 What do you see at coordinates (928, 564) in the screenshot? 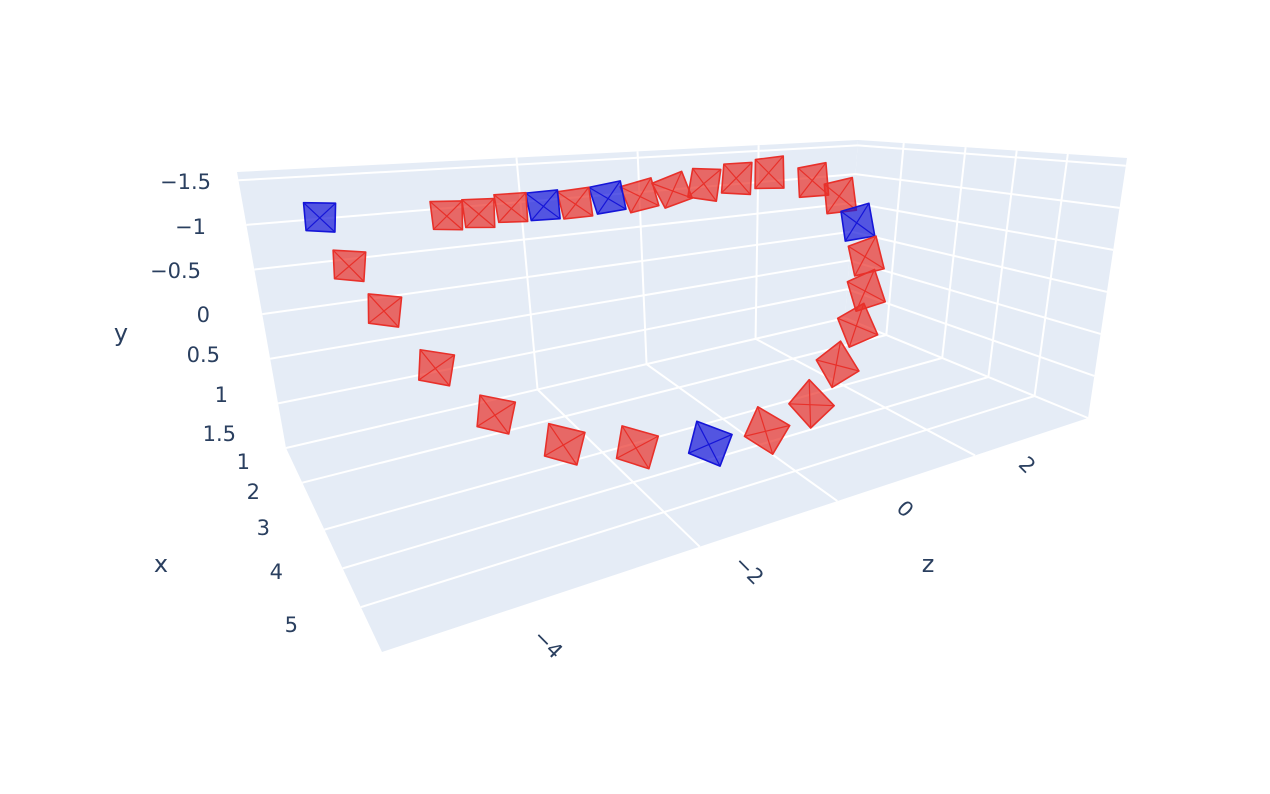
I see `z-axis-title: z` at bounding box center [928, 564].